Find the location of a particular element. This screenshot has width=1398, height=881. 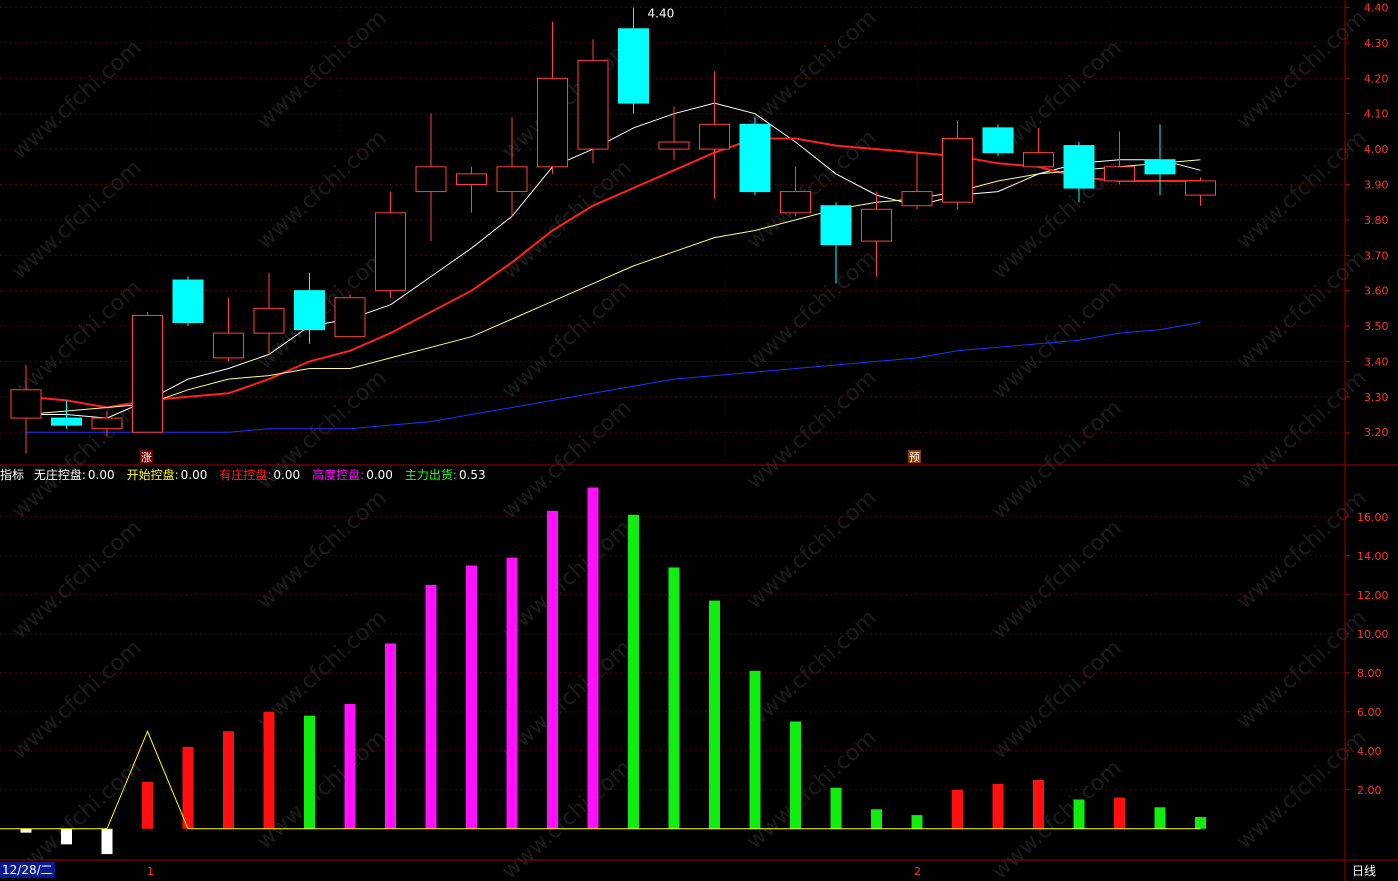

y-tick-label: 4.10 is located at coordinates (1376, 114).